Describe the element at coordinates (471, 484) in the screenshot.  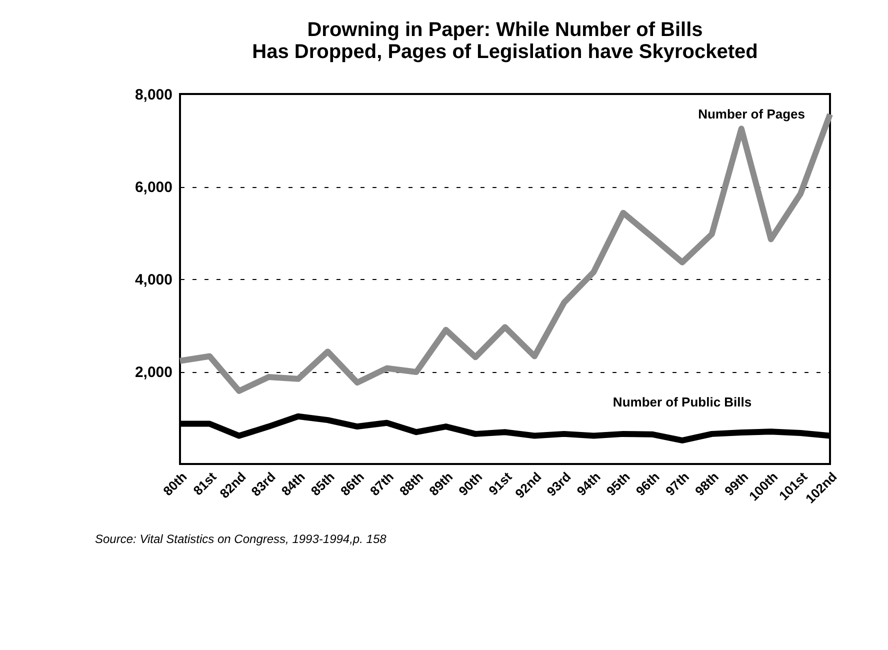
I see `x-tick-label: 90th` at that location.